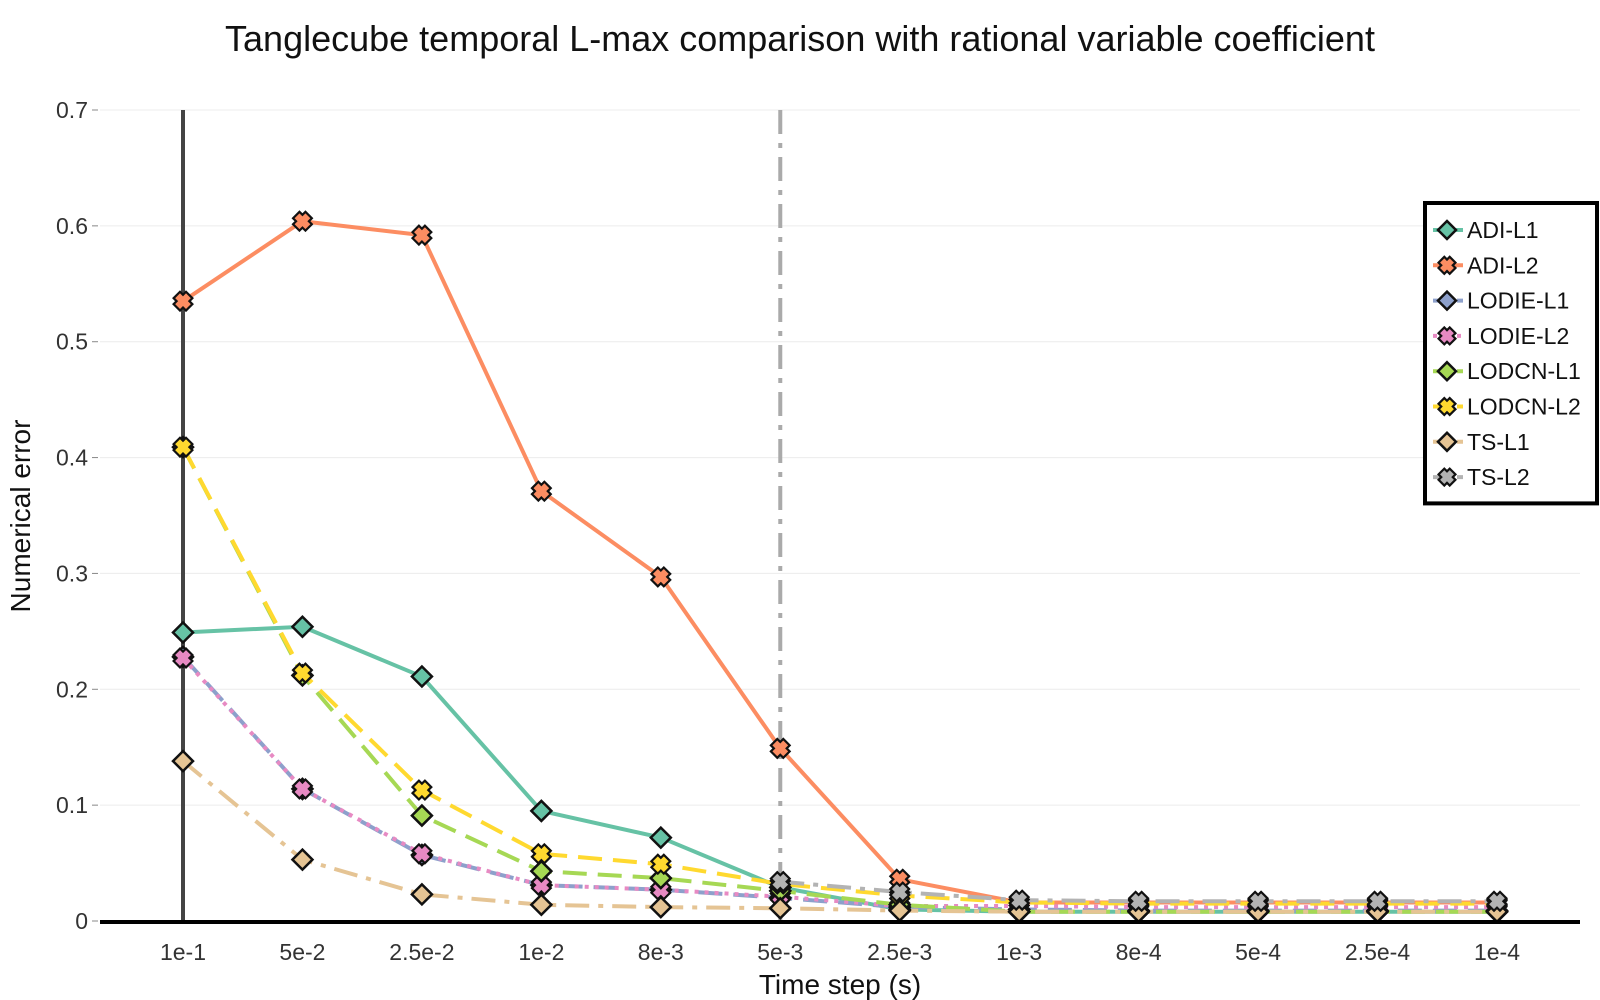 This screenshot has width=1600, height=1000. What do you see at coordinates (839, 836) in the screenshot?
I see `series-line-ts-l1` at bounding box center [839, 836].